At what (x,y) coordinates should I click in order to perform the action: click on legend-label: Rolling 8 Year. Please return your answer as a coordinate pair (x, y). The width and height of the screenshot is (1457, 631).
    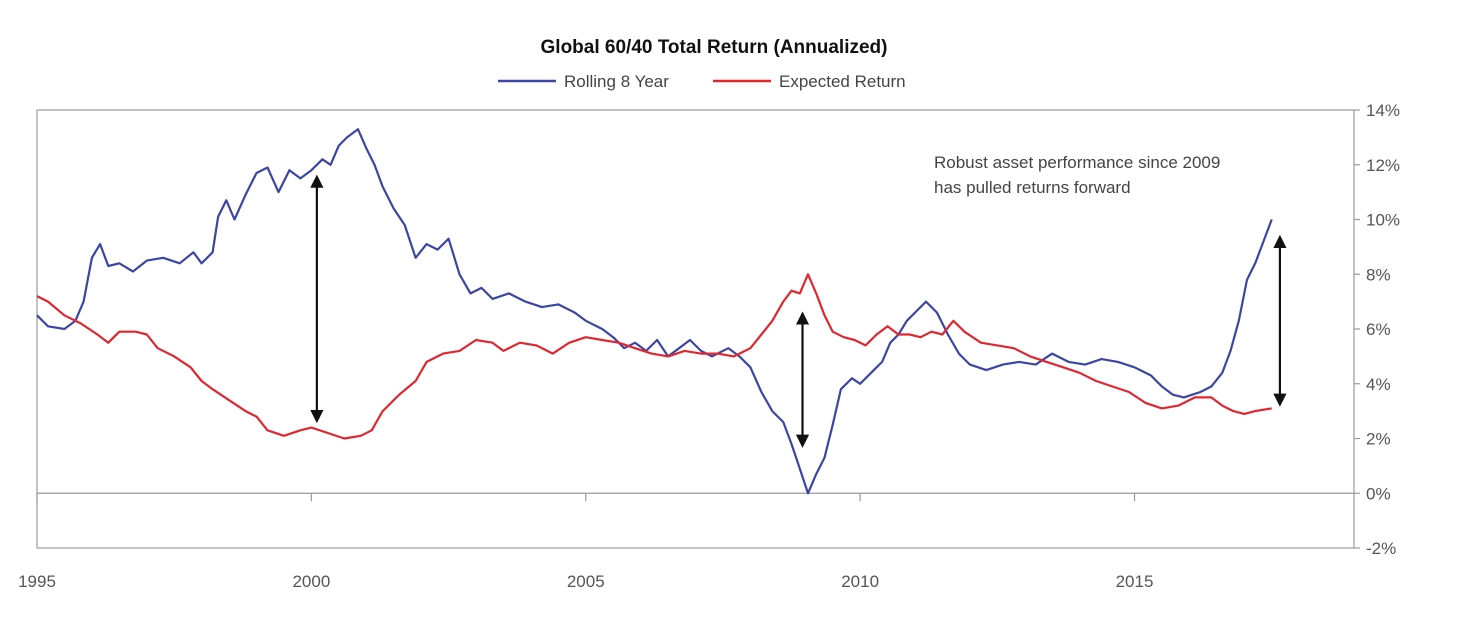
    Looking at the image, I should click on (616, 81).